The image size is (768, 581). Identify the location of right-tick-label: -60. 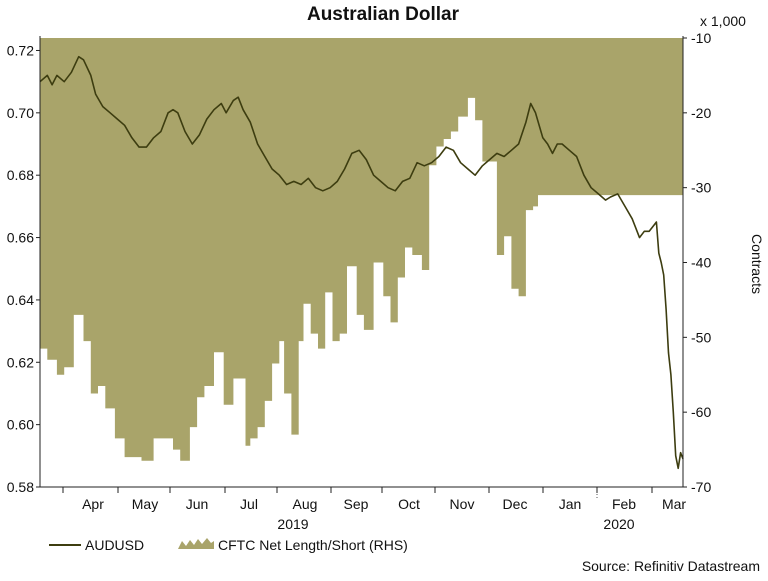
(701, 412).